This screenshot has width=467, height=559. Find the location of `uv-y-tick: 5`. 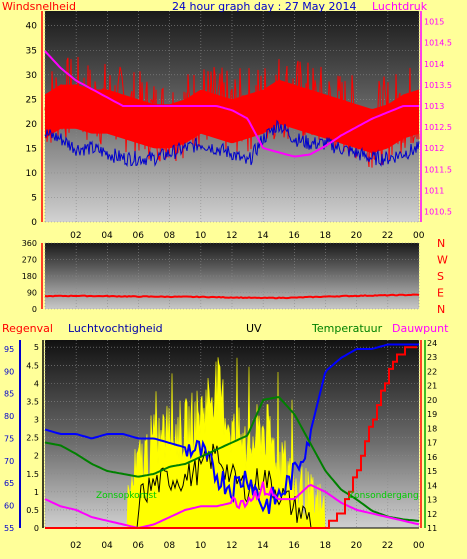

uv-y-tick: 5 is located at coordinates (36, 347).